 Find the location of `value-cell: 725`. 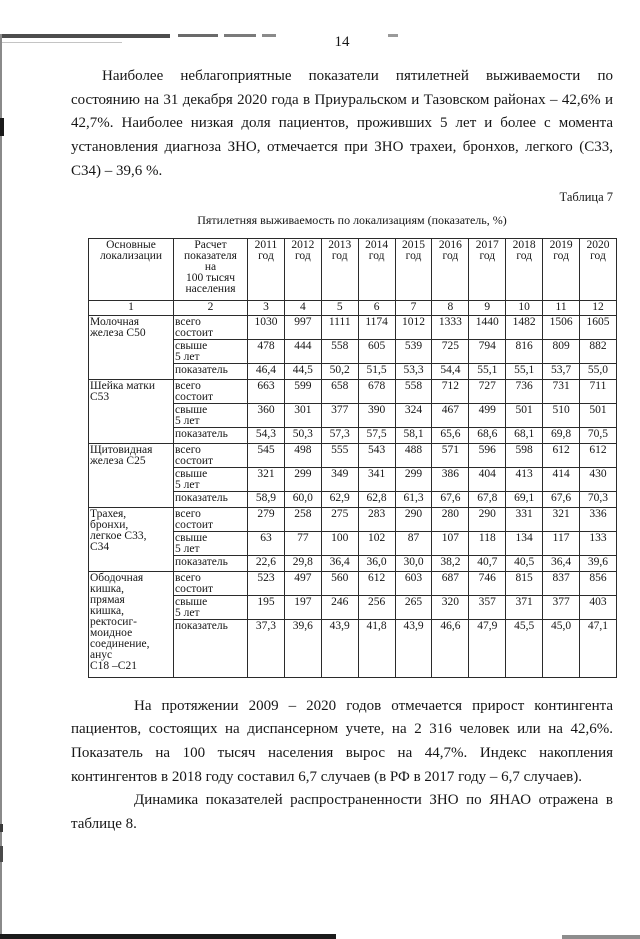

value-cell: 725 is located at coordinates (450, 351).